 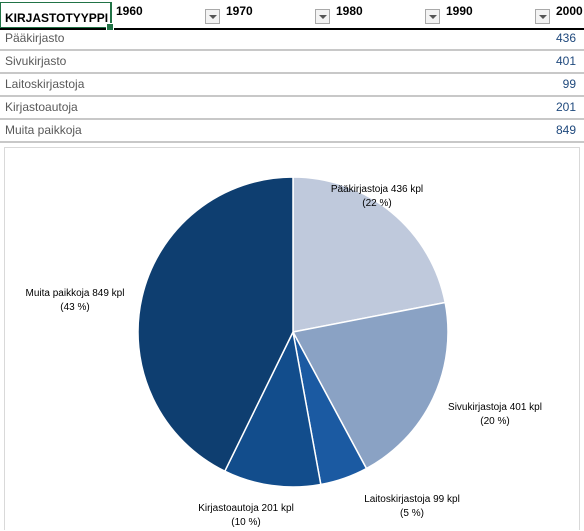 I want to click on row-value: 401, so click(x=565, y=61).